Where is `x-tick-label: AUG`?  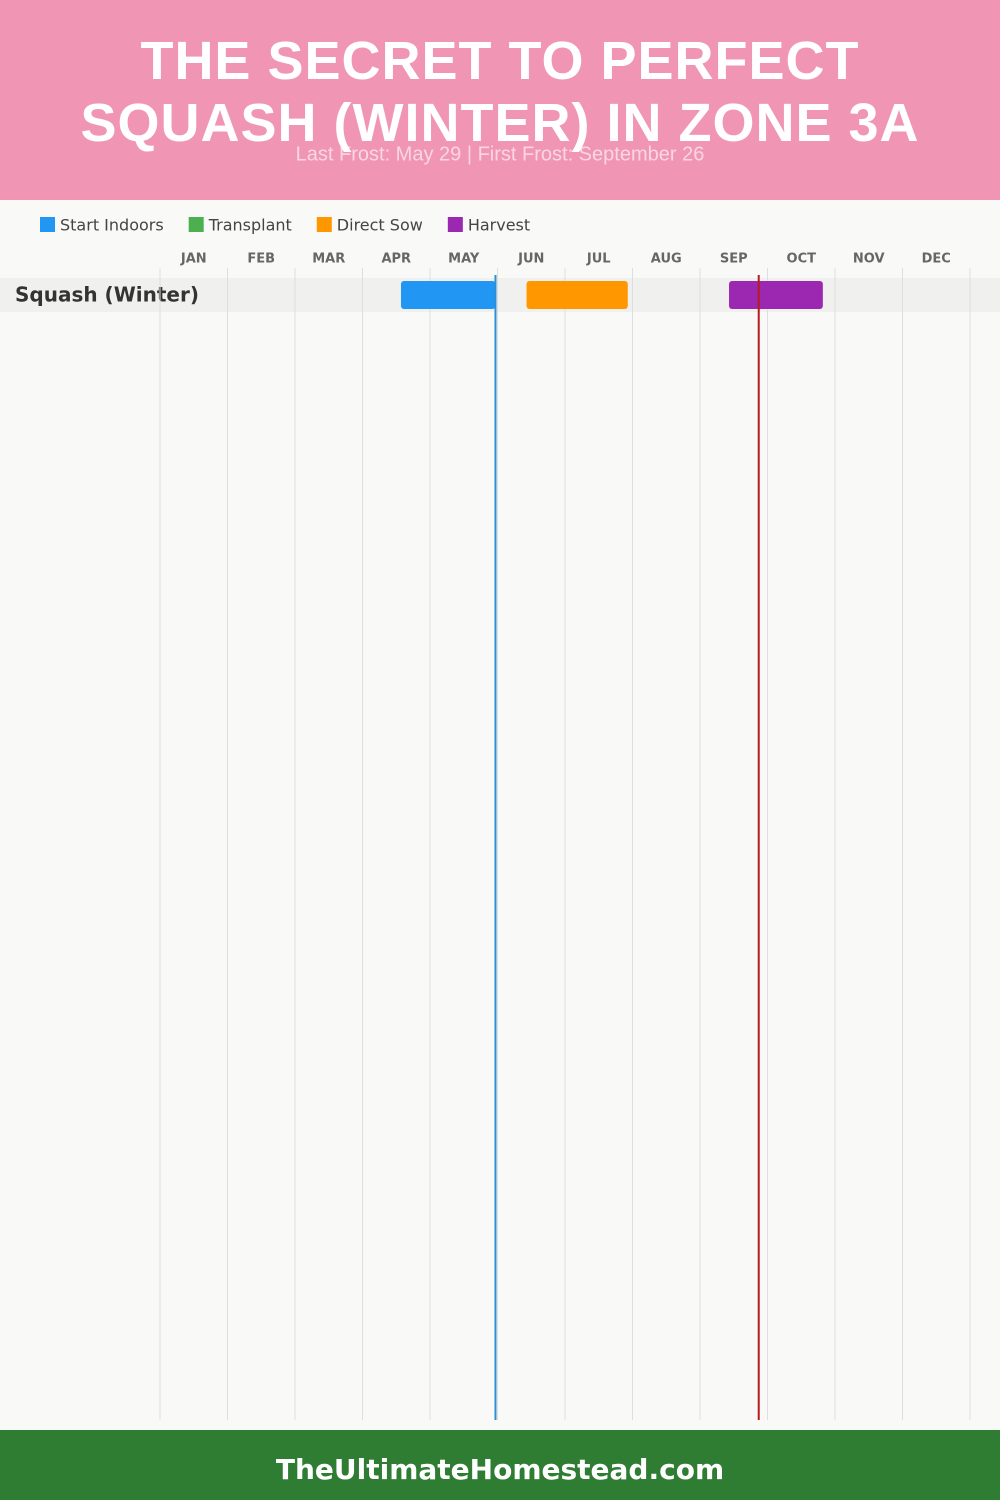
x-tick-label: AUG is located at coordinates (666, 259).